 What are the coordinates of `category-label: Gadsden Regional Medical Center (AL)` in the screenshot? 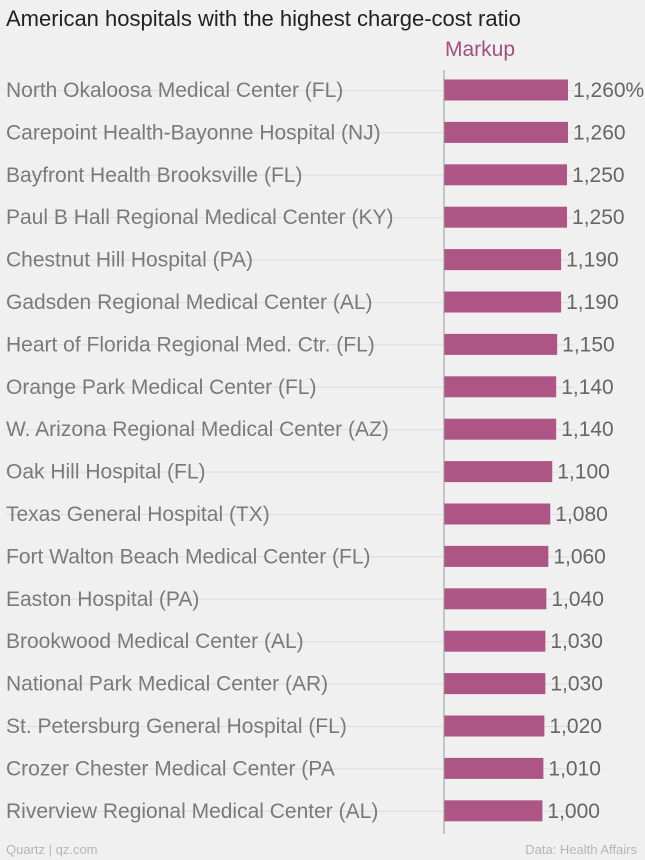 It's located at (189, 302).